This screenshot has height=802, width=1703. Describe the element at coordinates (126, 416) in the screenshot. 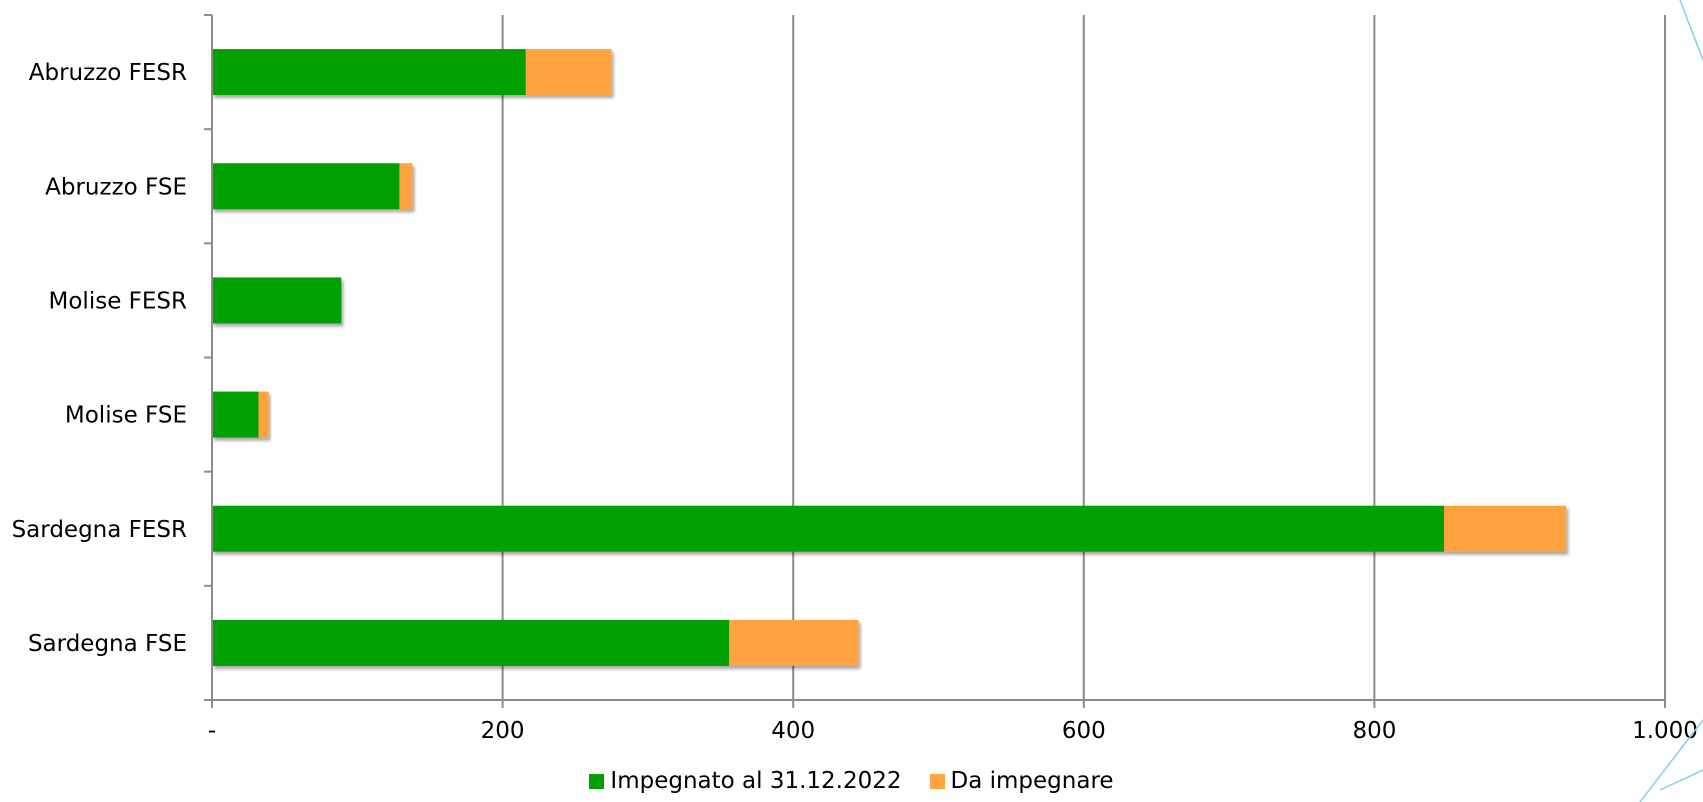

I see `category-label: Molise FSE` at that location.